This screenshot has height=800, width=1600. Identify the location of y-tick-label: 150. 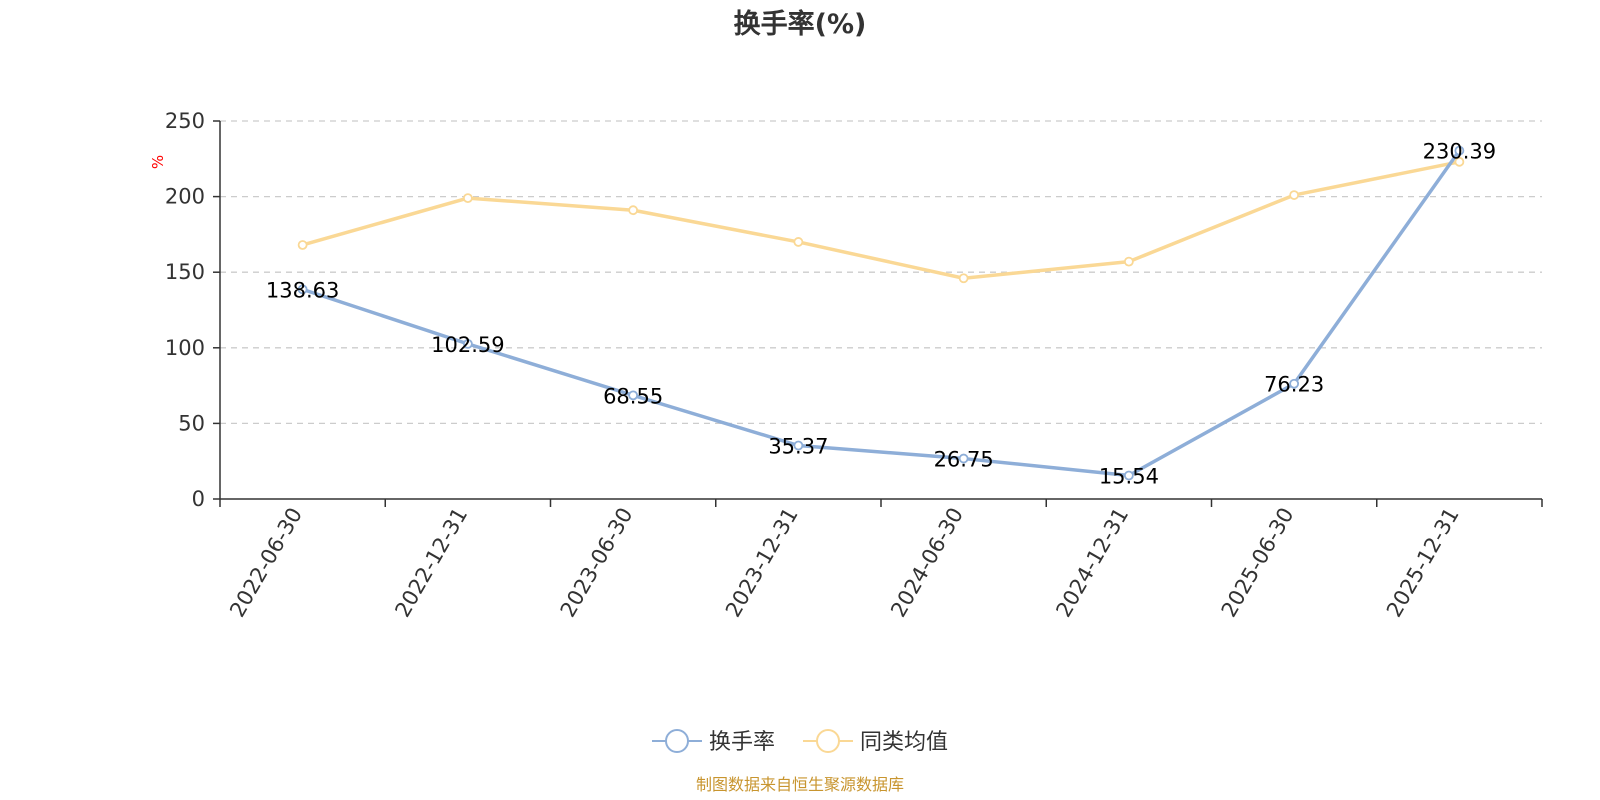
(185, 272).